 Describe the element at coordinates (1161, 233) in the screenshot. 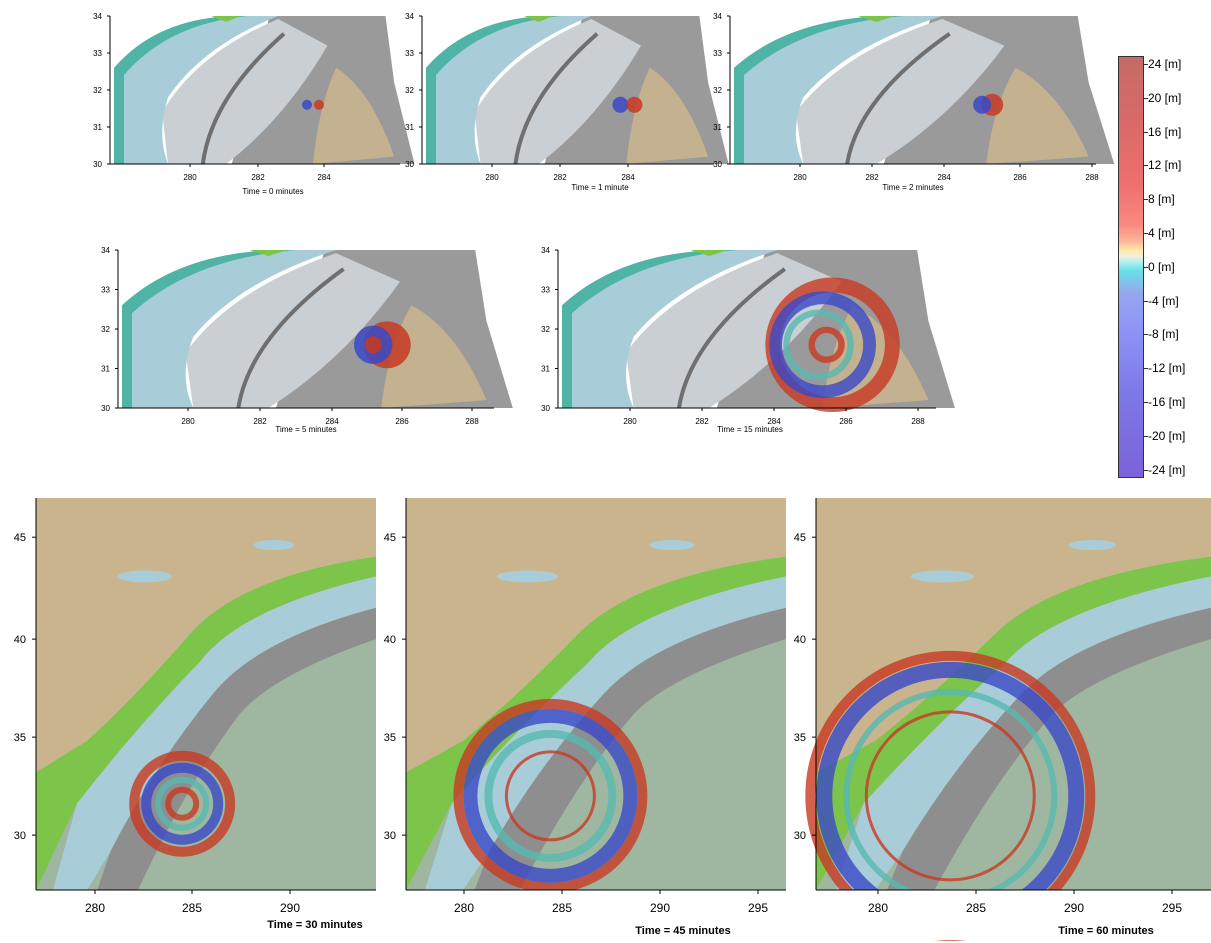

I see `colorbar-label: 4 [m]` at that location.